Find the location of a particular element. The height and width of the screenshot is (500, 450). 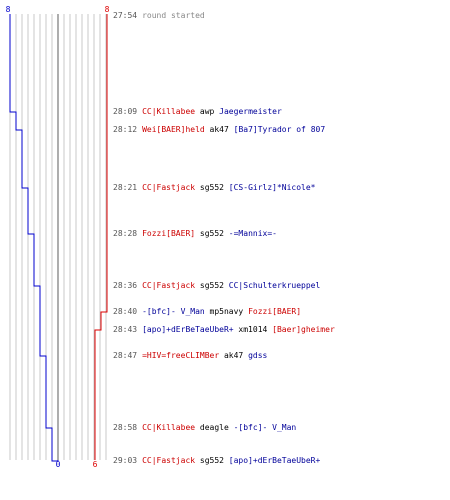

event-time: 28:12 is located at coordinates (125, 129).